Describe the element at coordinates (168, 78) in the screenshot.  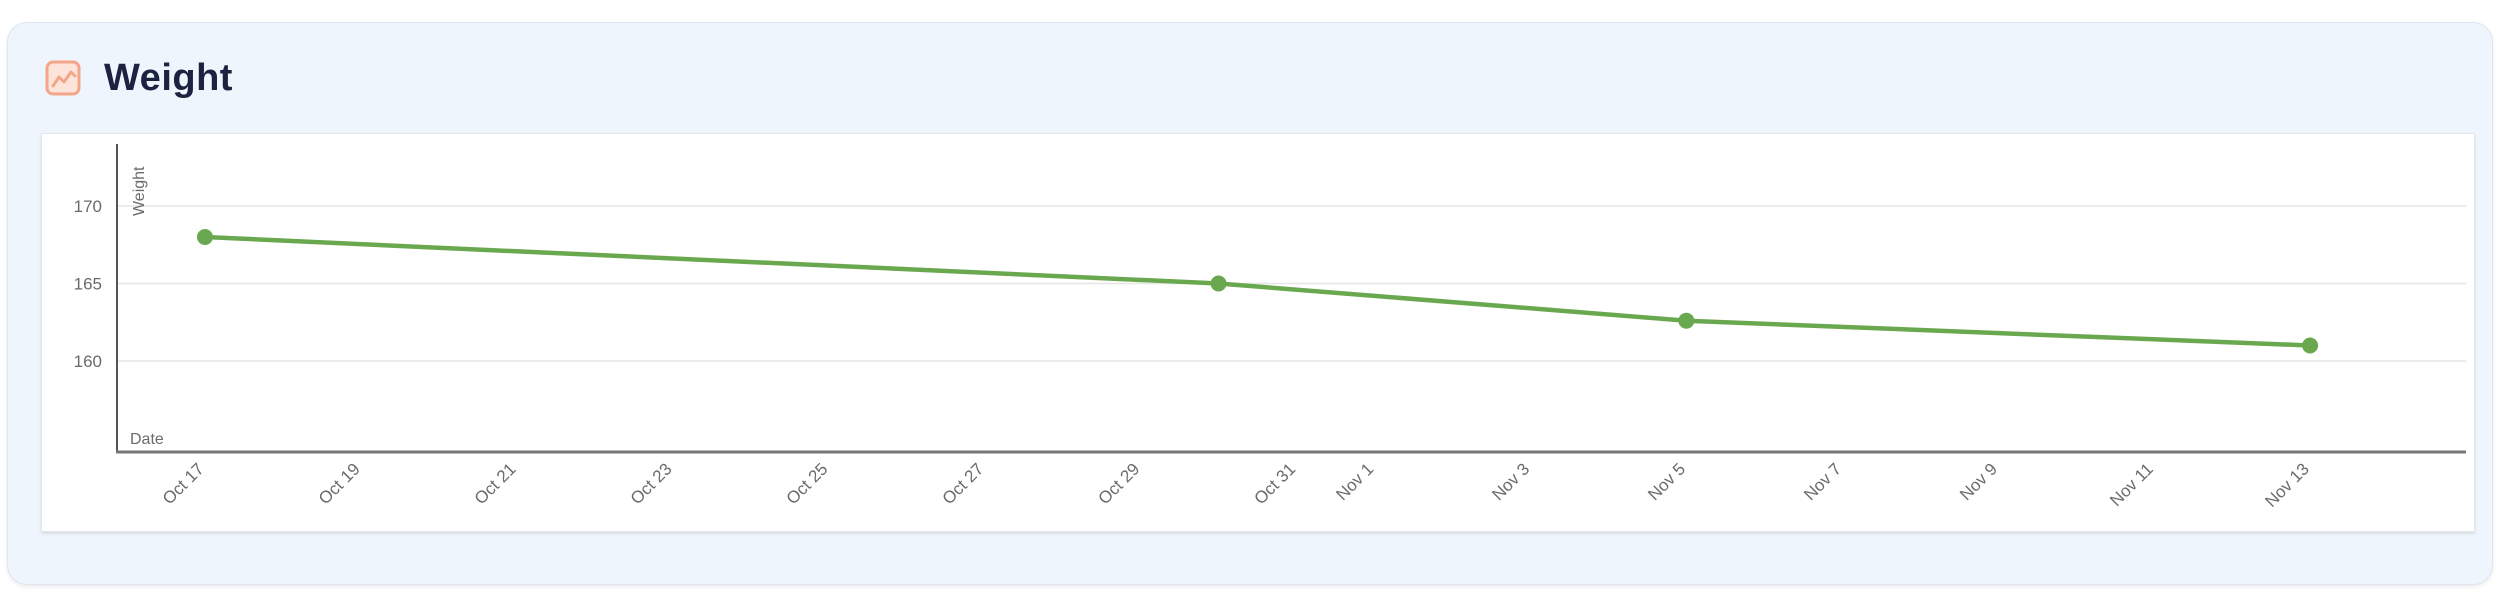
I see `card-title: Weight` at that location.